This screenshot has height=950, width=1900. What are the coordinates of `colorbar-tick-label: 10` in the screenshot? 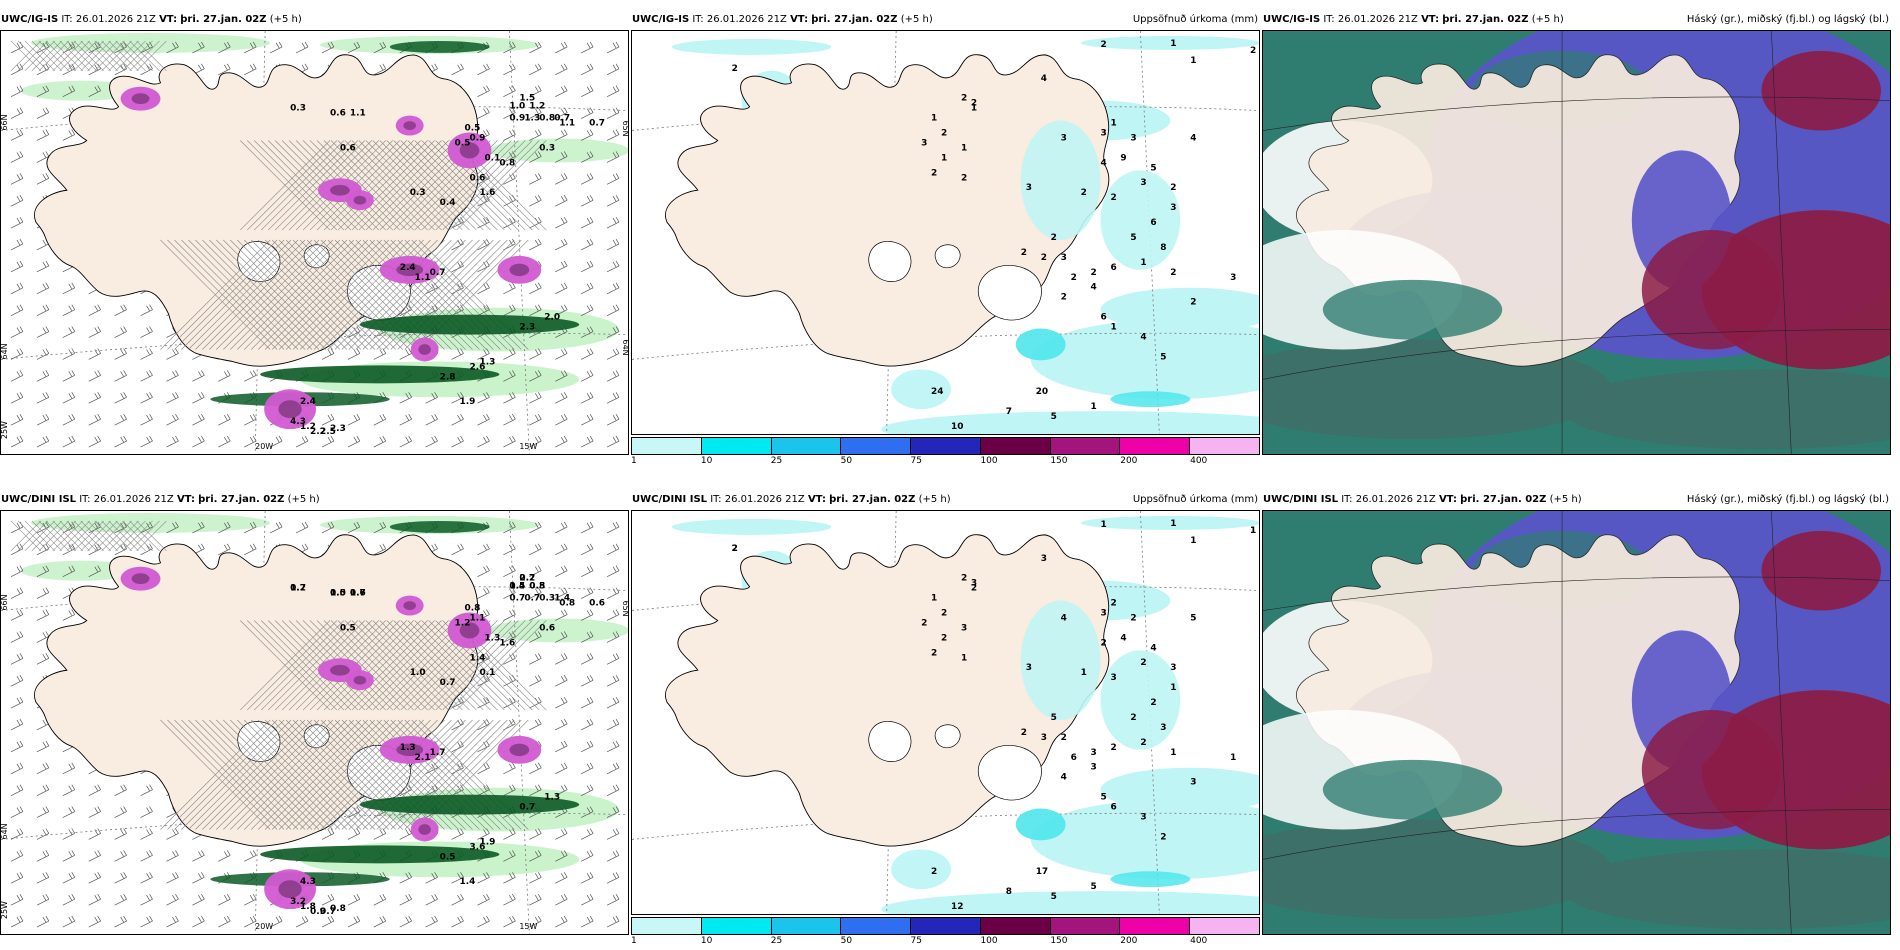 It's located at (706, 461).